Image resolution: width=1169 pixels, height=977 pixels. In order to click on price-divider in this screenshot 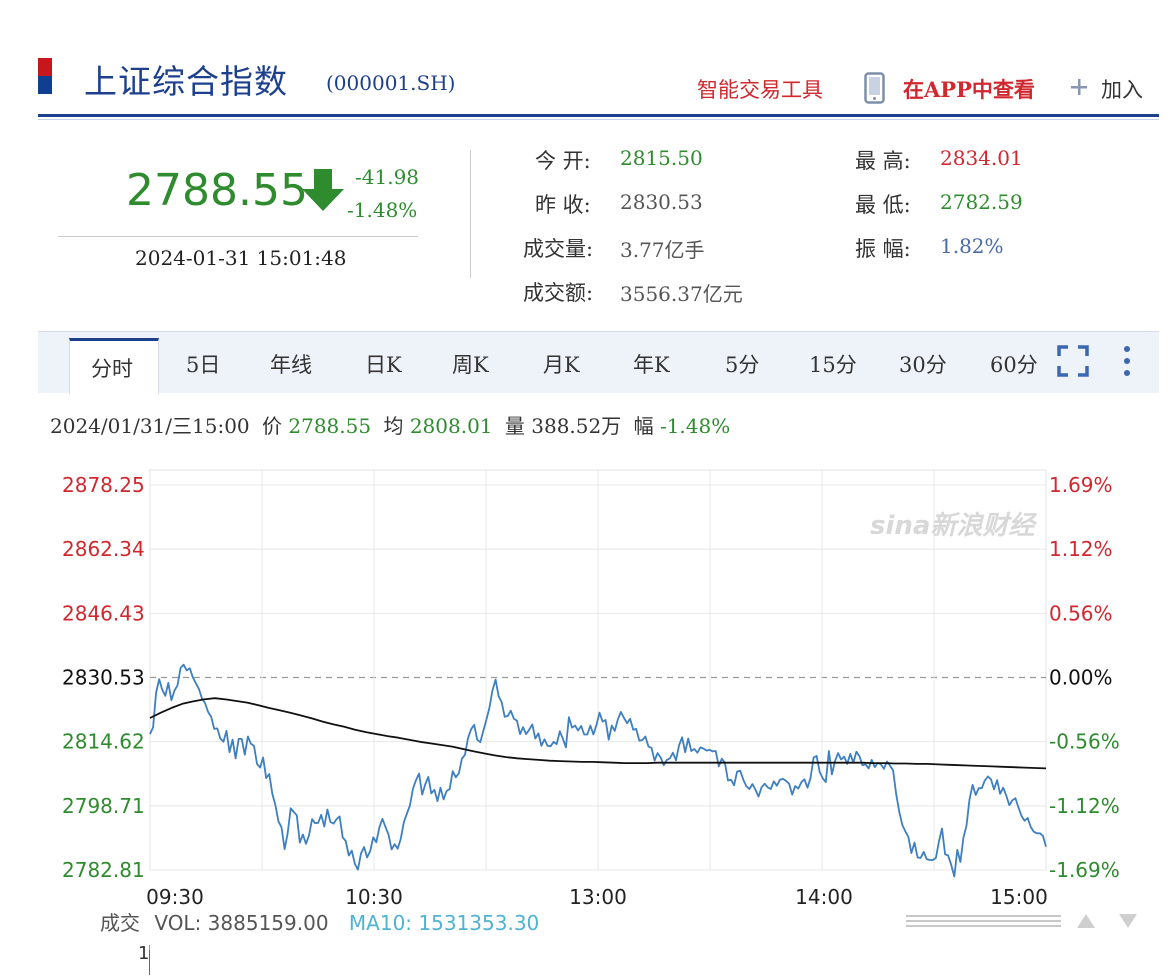, I will do `click(238, 236)`.